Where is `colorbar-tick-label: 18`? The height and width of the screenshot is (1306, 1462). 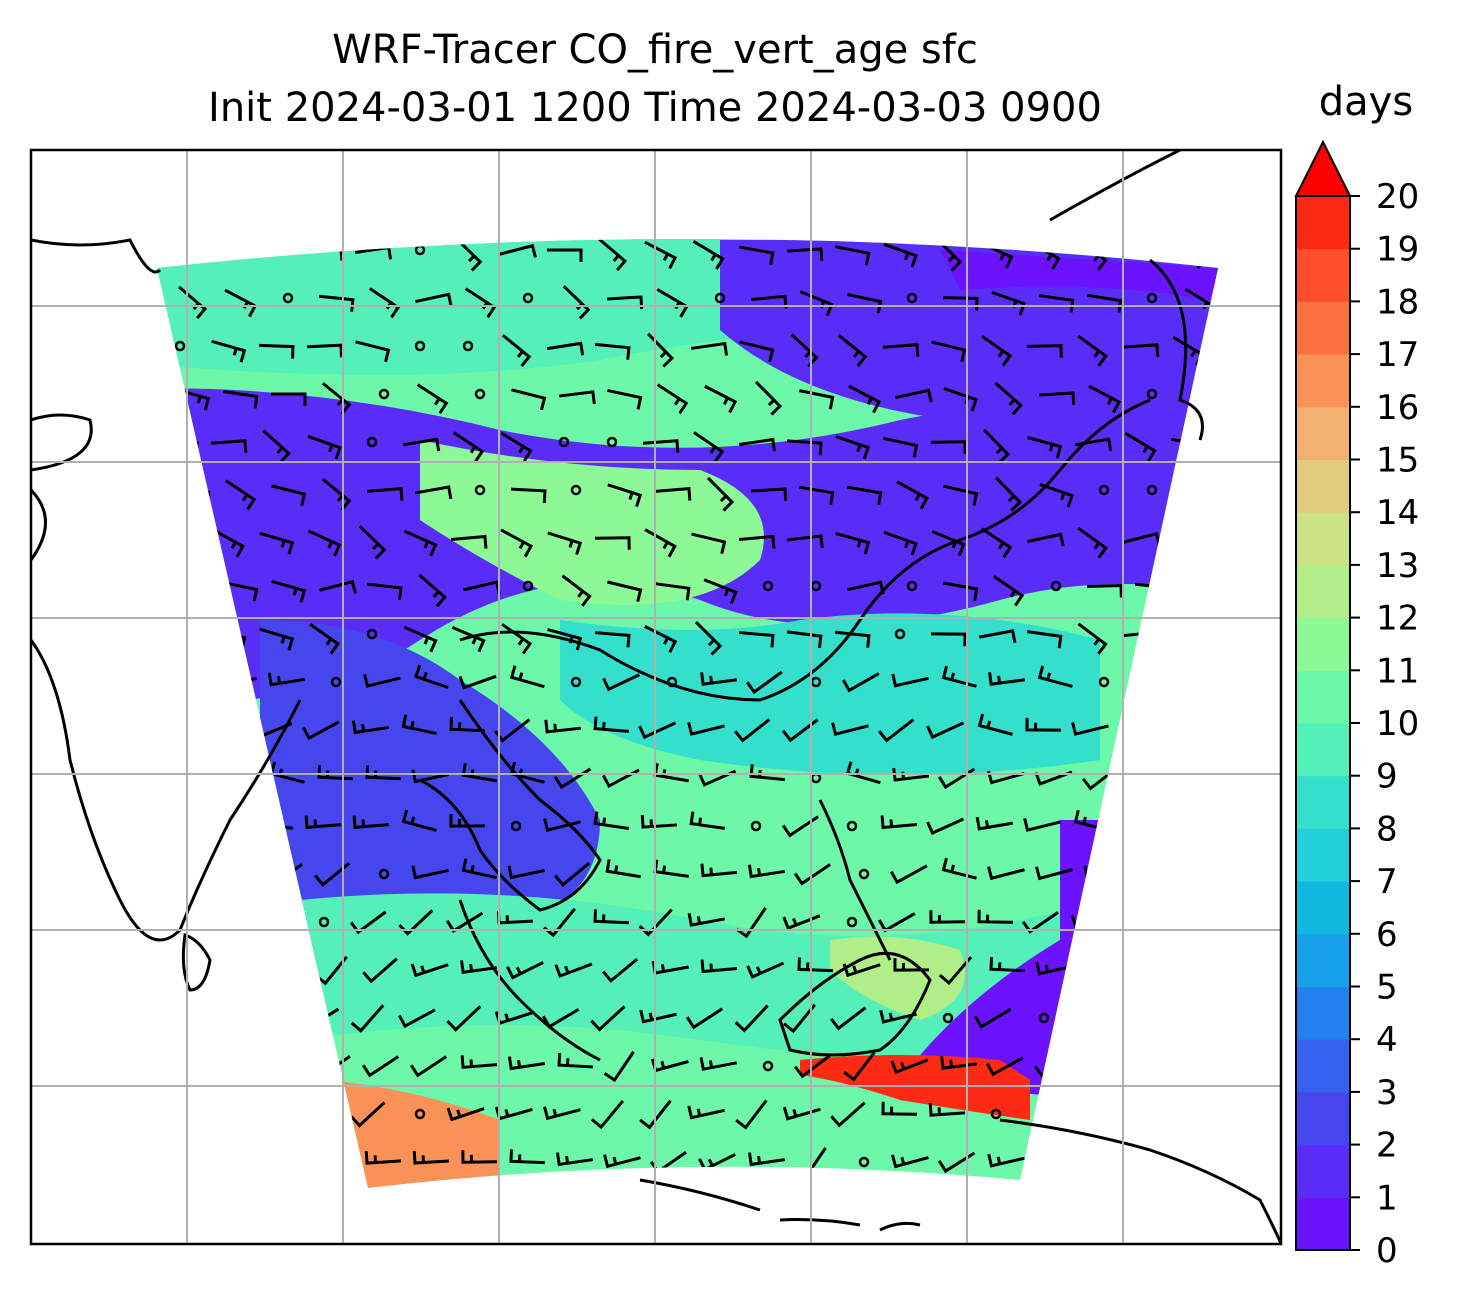 colorbar-tick-label: 18 is located at coordinates (1397, 302).